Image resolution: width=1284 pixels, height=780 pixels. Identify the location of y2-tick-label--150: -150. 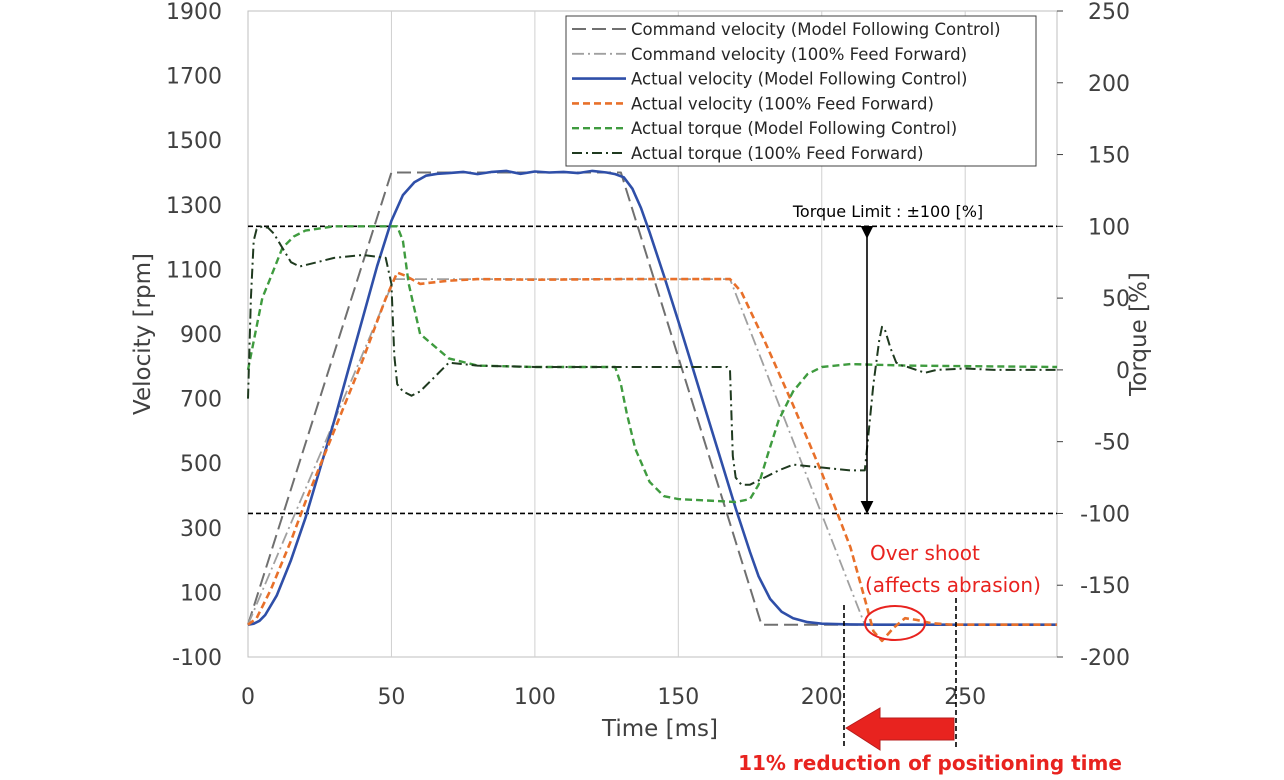
(1105, 586).